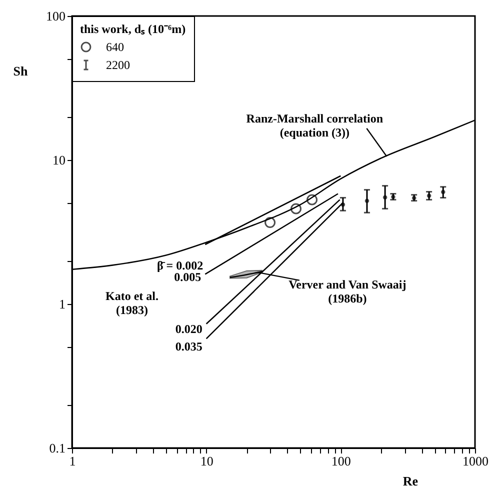  What do you see at coordinates (20, 71) in the screenshot?
I see `y-axis-title: Sh` at bounding box center [20, 71].